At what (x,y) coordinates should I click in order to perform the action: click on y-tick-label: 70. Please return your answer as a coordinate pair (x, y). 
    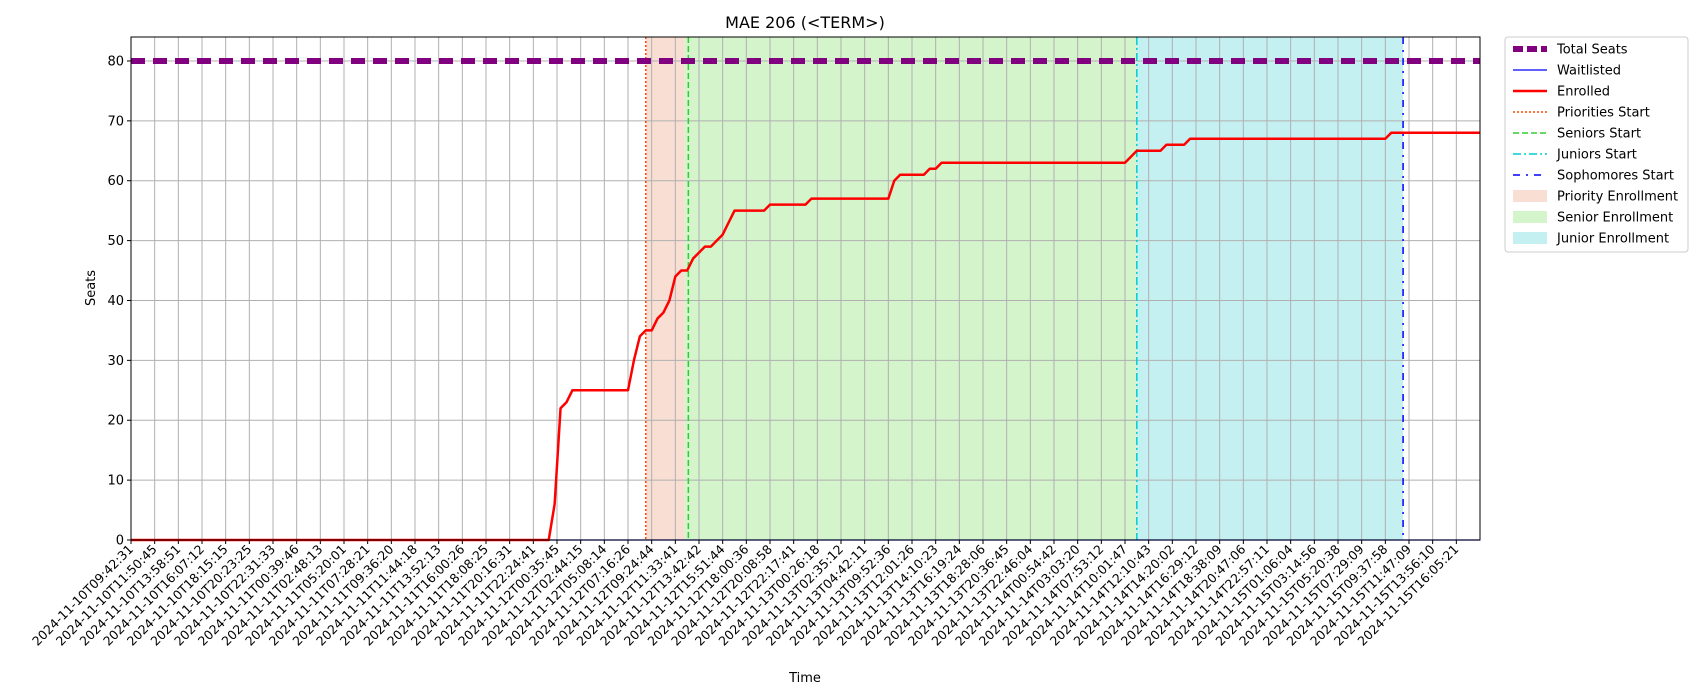
    Looking at the image, I should click on (115, 121).